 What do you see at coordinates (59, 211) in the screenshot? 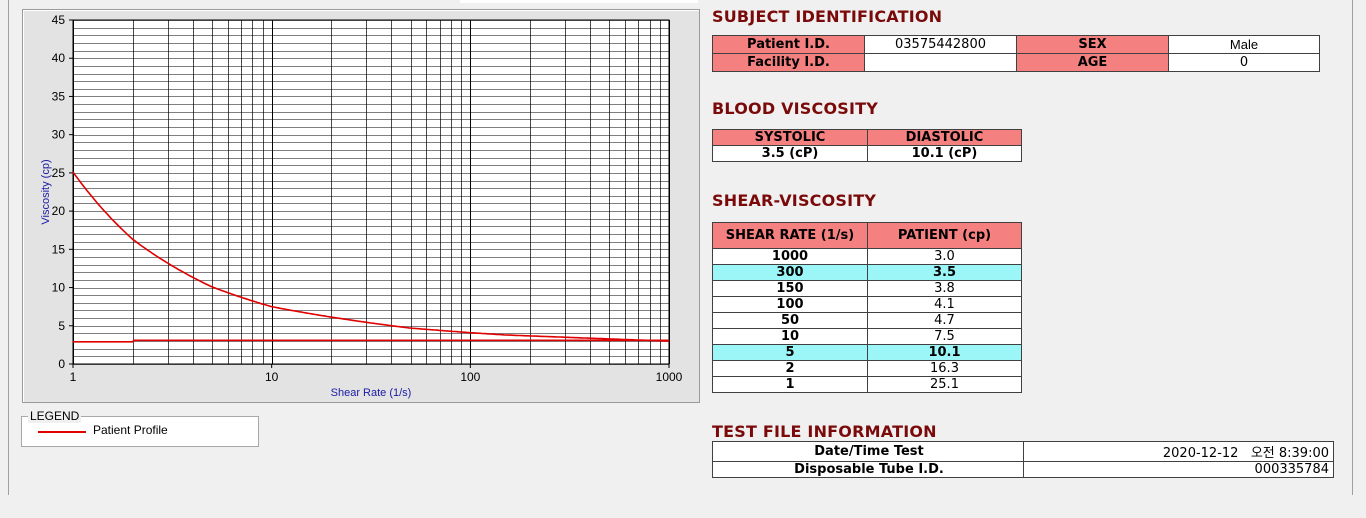
I see `y-tick-label: 20` at bounding box center [59, 211].